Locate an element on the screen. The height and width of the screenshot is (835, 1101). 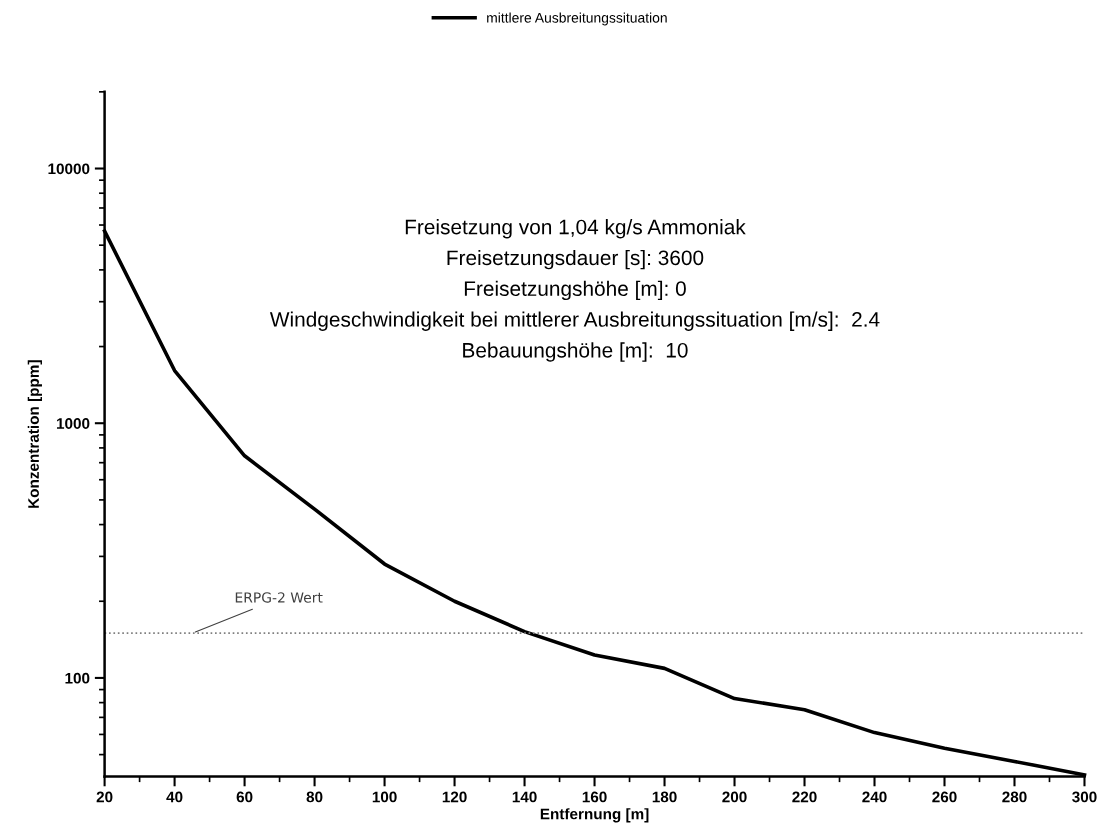
y-tick-label: 10000 is located at coordinates (69, 169).